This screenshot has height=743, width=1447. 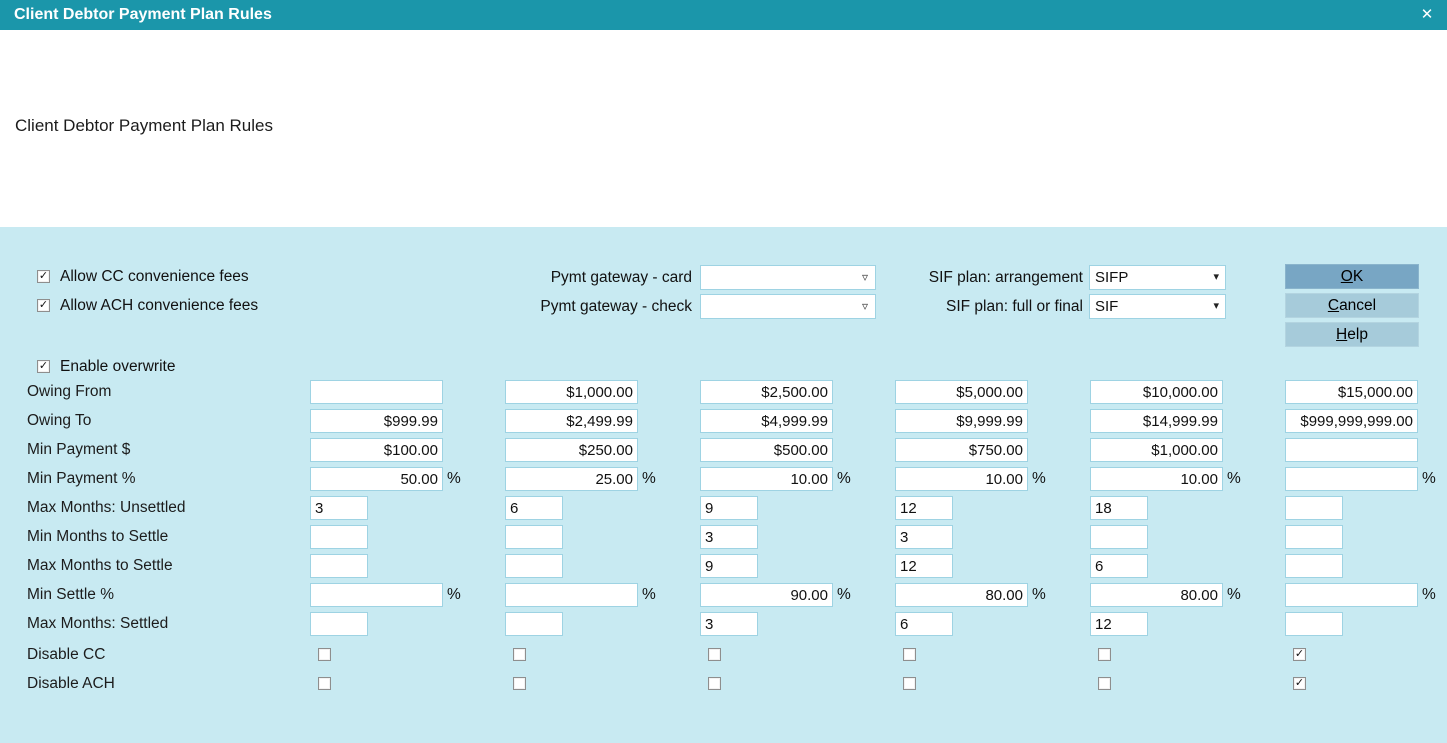 What do you see at coordinates (519, 683) in the screenshot?
I see `disable-ach-col2-checkbox` at bounding box center [519, 683].